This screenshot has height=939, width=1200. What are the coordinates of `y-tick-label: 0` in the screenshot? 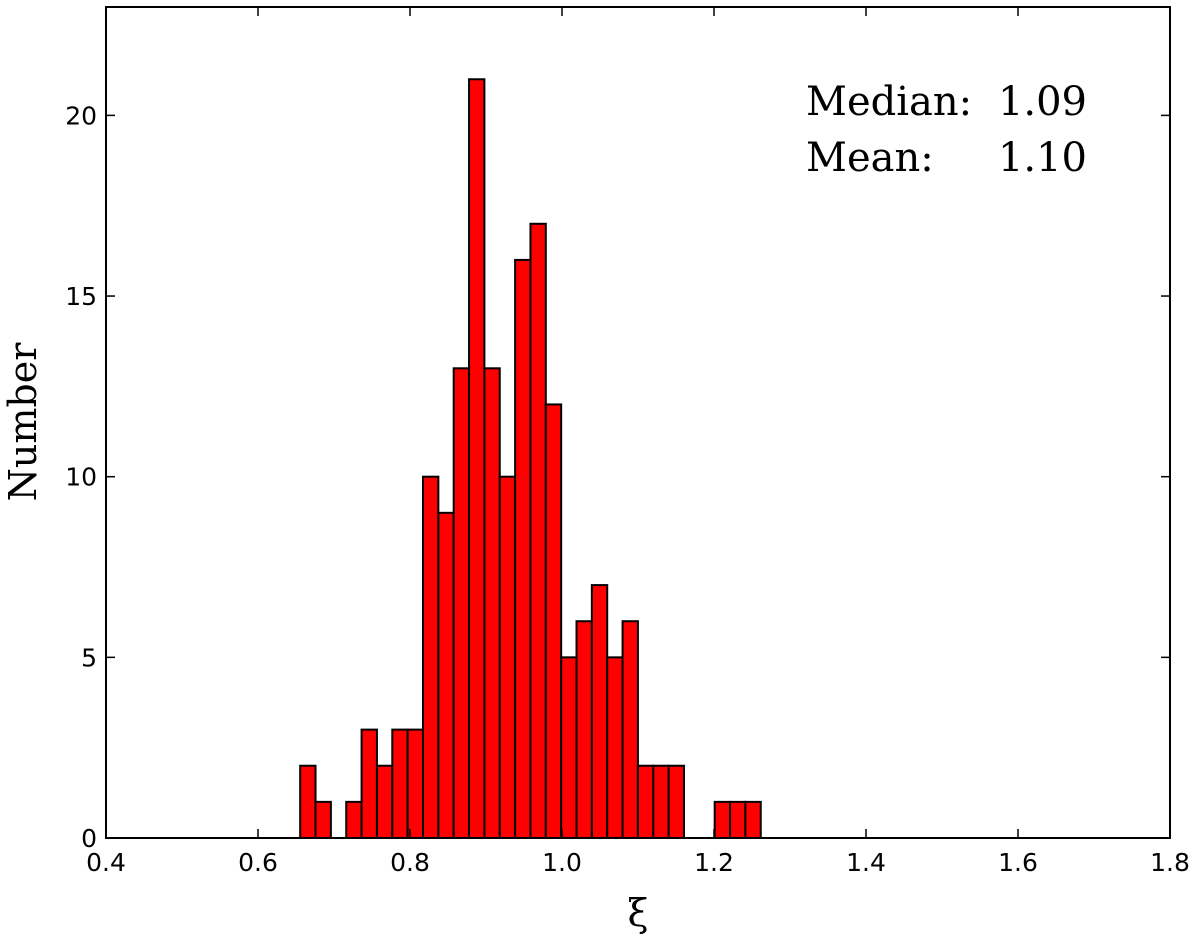 It's located at (89, 838).